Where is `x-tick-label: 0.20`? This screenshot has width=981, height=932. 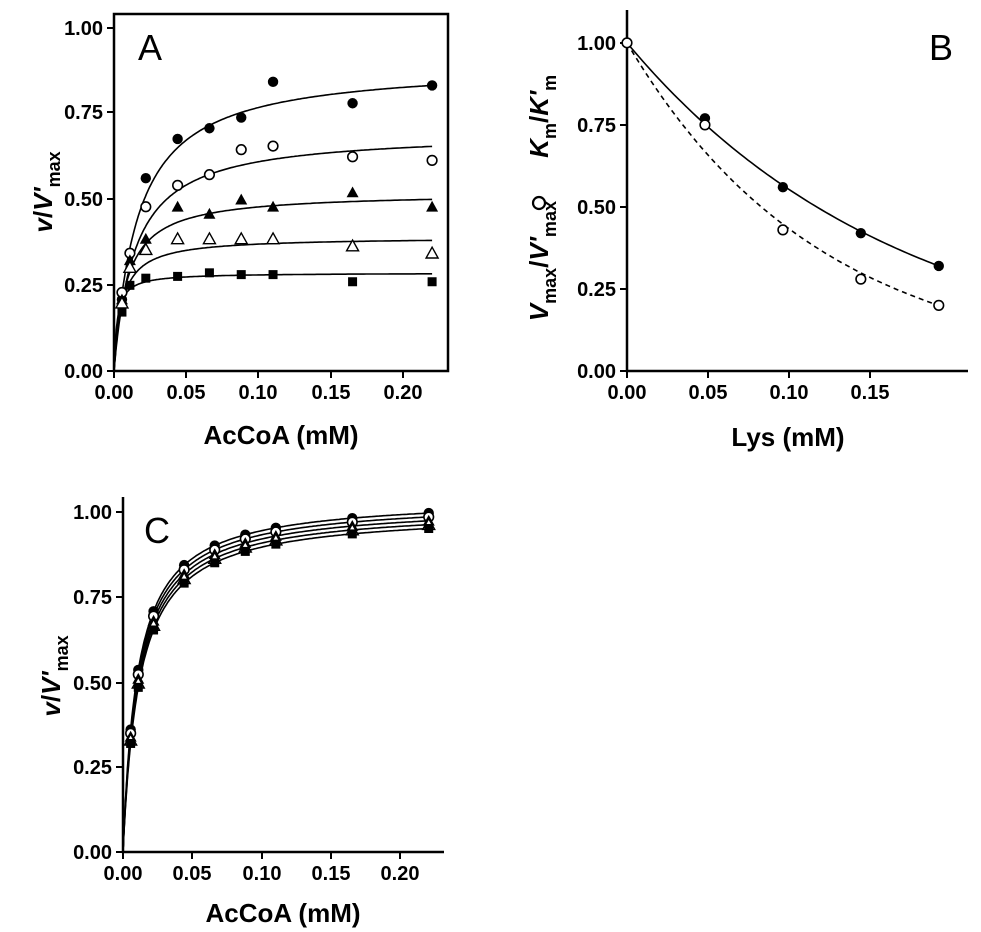 x-tick-label: 0.20 is located at coordinates (400, 874).